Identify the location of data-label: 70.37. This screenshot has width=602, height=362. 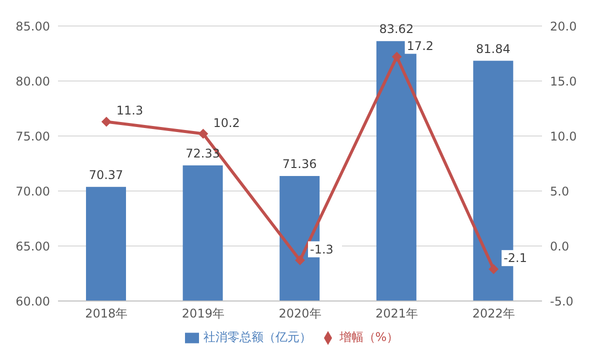
(106, 175).